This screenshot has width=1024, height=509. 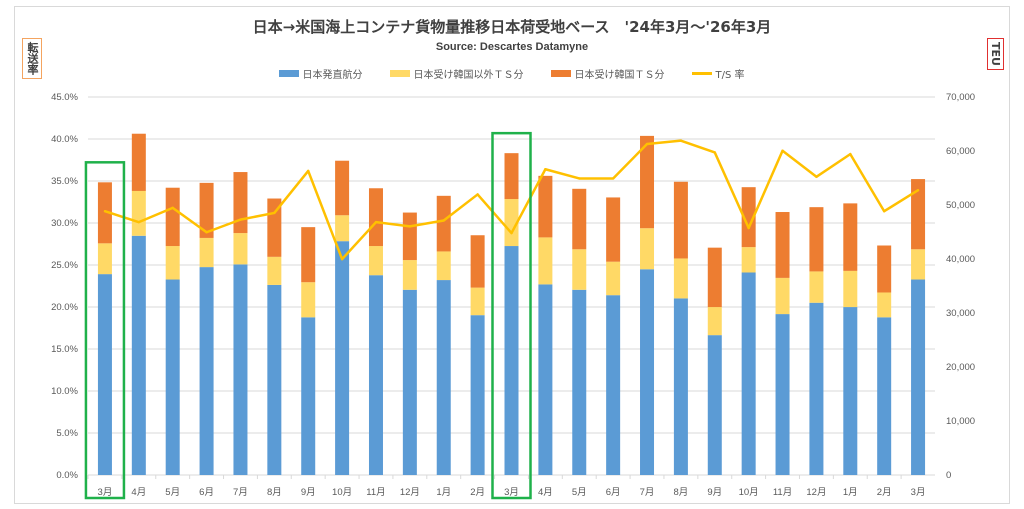 I want to click on y-left-tick-label: 25.0%, so click(x=64, y=265).